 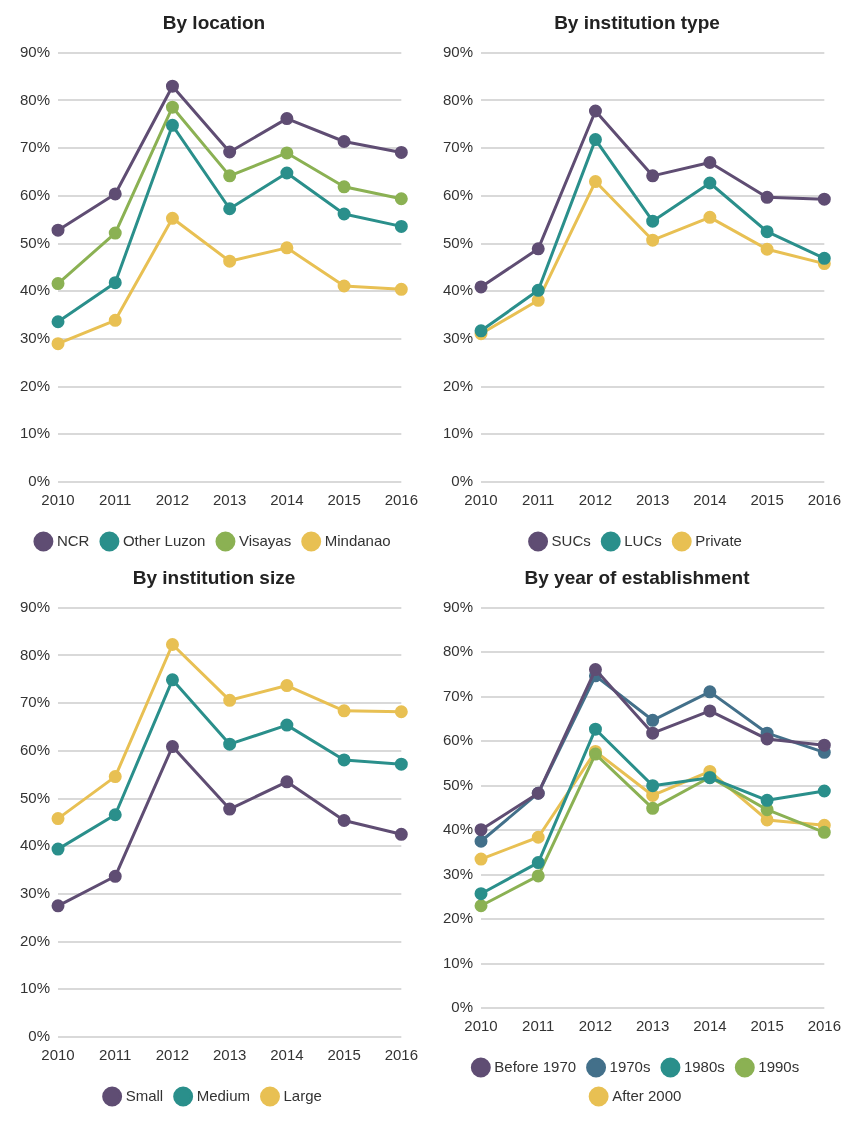 I want to click on chart-title: By institution size, so click(x=214, y=577).